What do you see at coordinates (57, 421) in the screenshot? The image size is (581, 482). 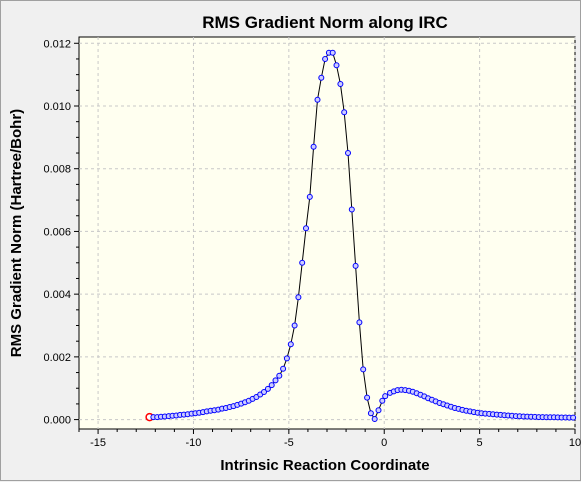 I see `y-tick-label: 0.000` at bounding box center [57, 421].